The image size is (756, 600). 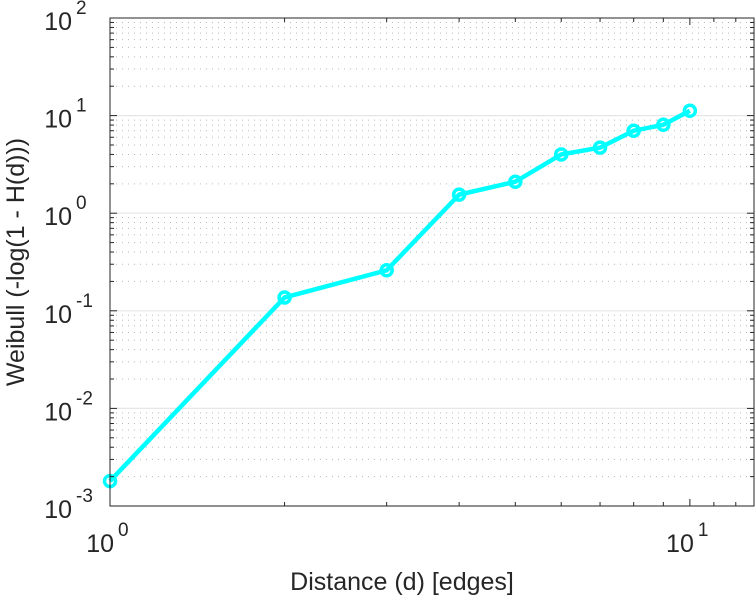 What do you see at coordinates (84, 398) in the screenshot?
I see `y-tick-label-exponent: -2` at bounding box center [84, 398].